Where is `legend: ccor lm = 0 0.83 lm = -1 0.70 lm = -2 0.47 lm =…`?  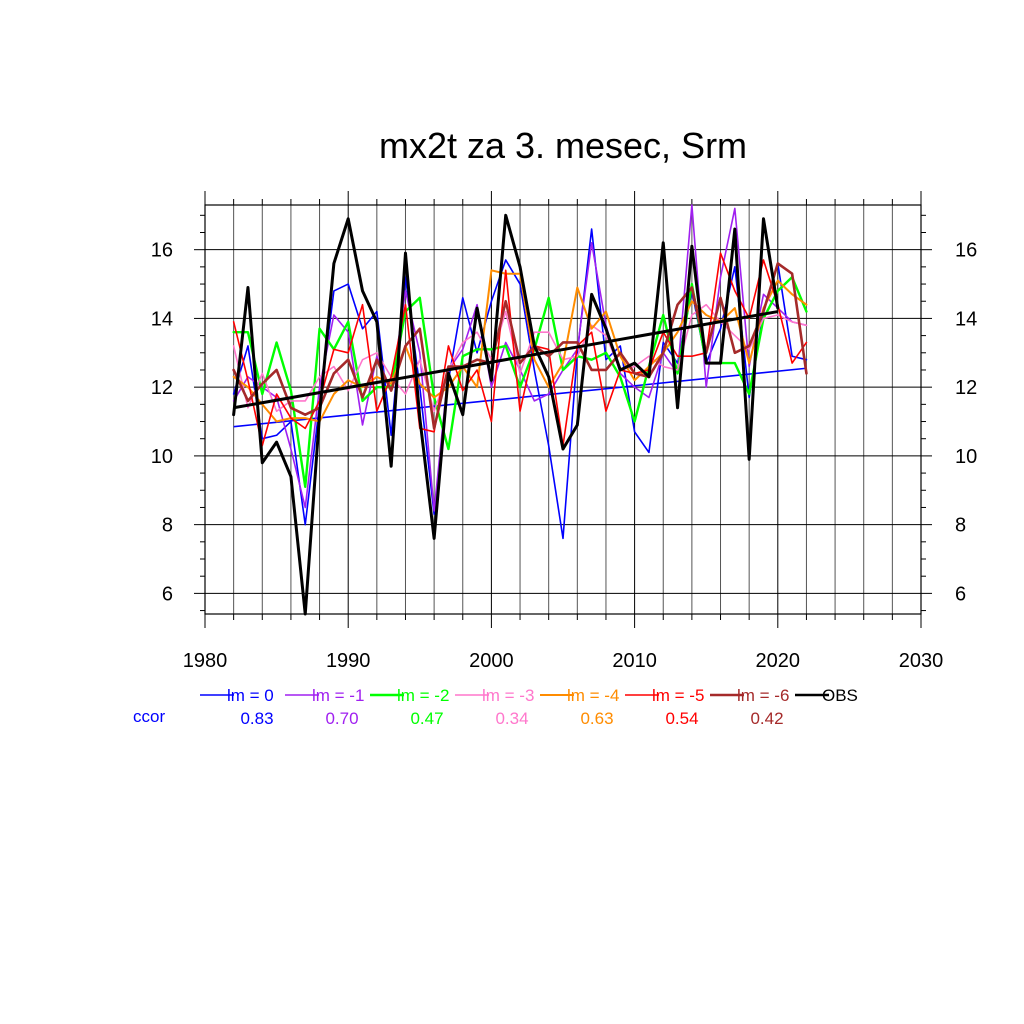 legend: ccor lm = 0 0.83 lm = -1 0.70 lm = -2 0.47 lm =… is located at coordinates (495, 707).